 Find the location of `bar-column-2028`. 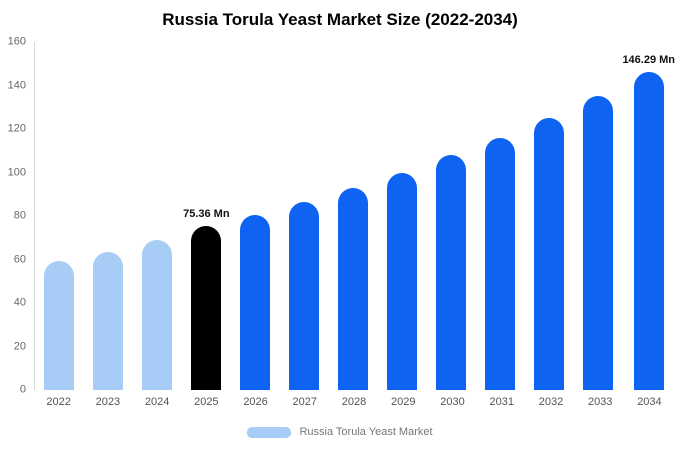

bar-column-2028 is located at coordinates (353, 216).